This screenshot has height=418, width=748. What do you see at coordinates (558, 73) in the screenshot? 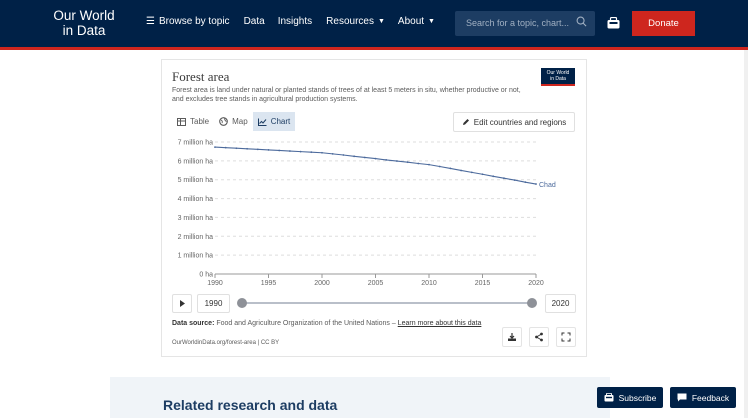
I see `badge-line1: Our World` at bounding box center [558, 73].